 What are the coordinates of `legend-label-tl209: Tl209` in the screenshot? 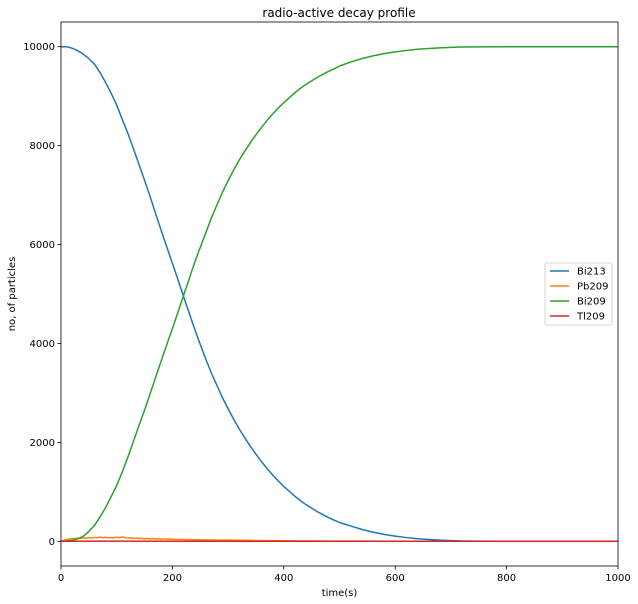 It's located at (590, 317).